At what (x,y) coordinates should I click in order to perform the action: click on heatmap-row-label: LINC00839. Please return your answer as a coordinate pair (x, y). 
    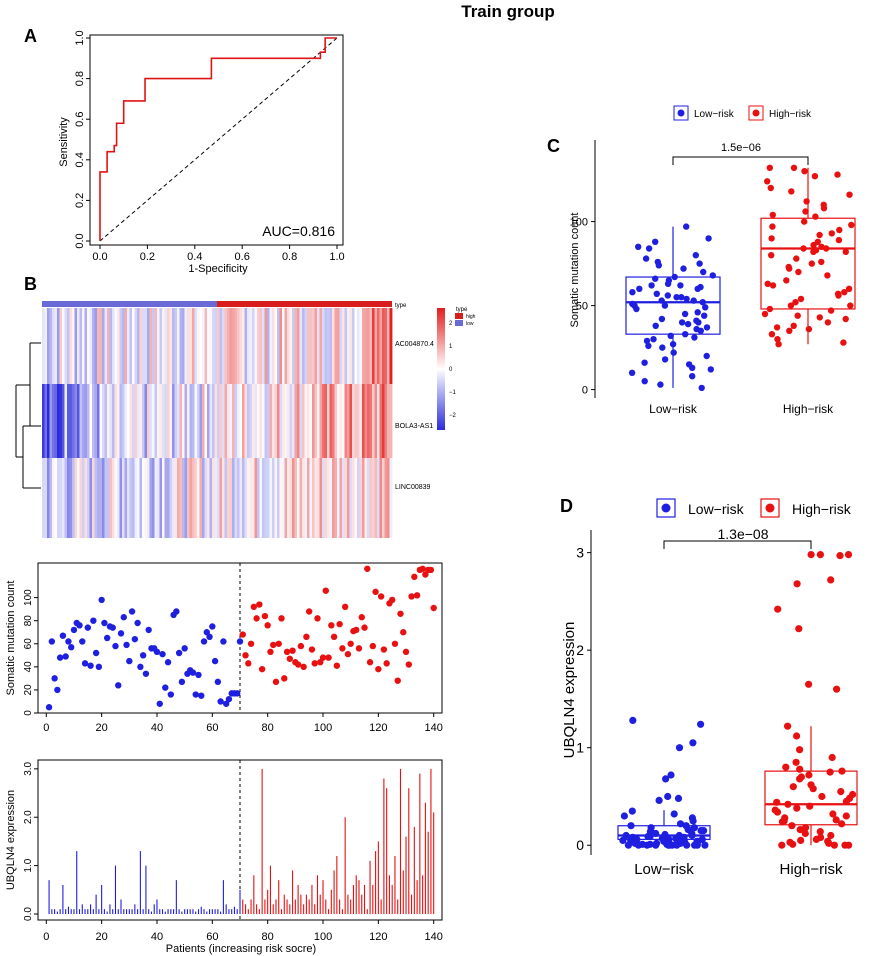
    Looking at the image, I should click on (413, 487).